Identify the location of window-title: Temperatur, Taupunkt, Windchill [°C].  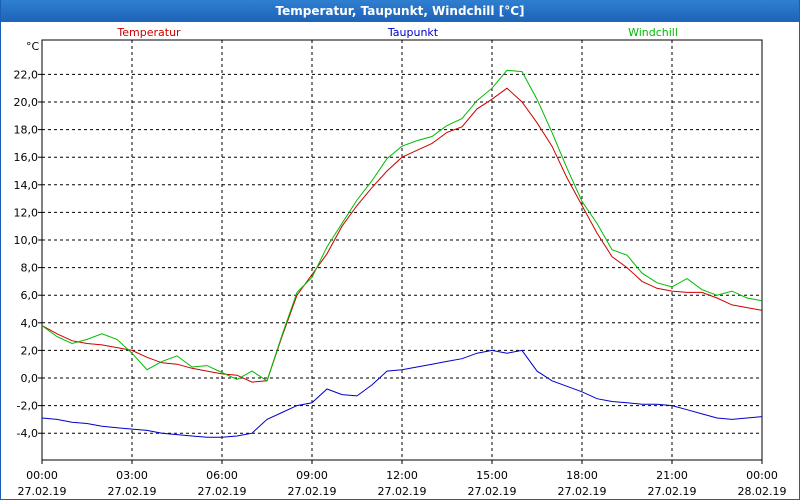
(400, 11).